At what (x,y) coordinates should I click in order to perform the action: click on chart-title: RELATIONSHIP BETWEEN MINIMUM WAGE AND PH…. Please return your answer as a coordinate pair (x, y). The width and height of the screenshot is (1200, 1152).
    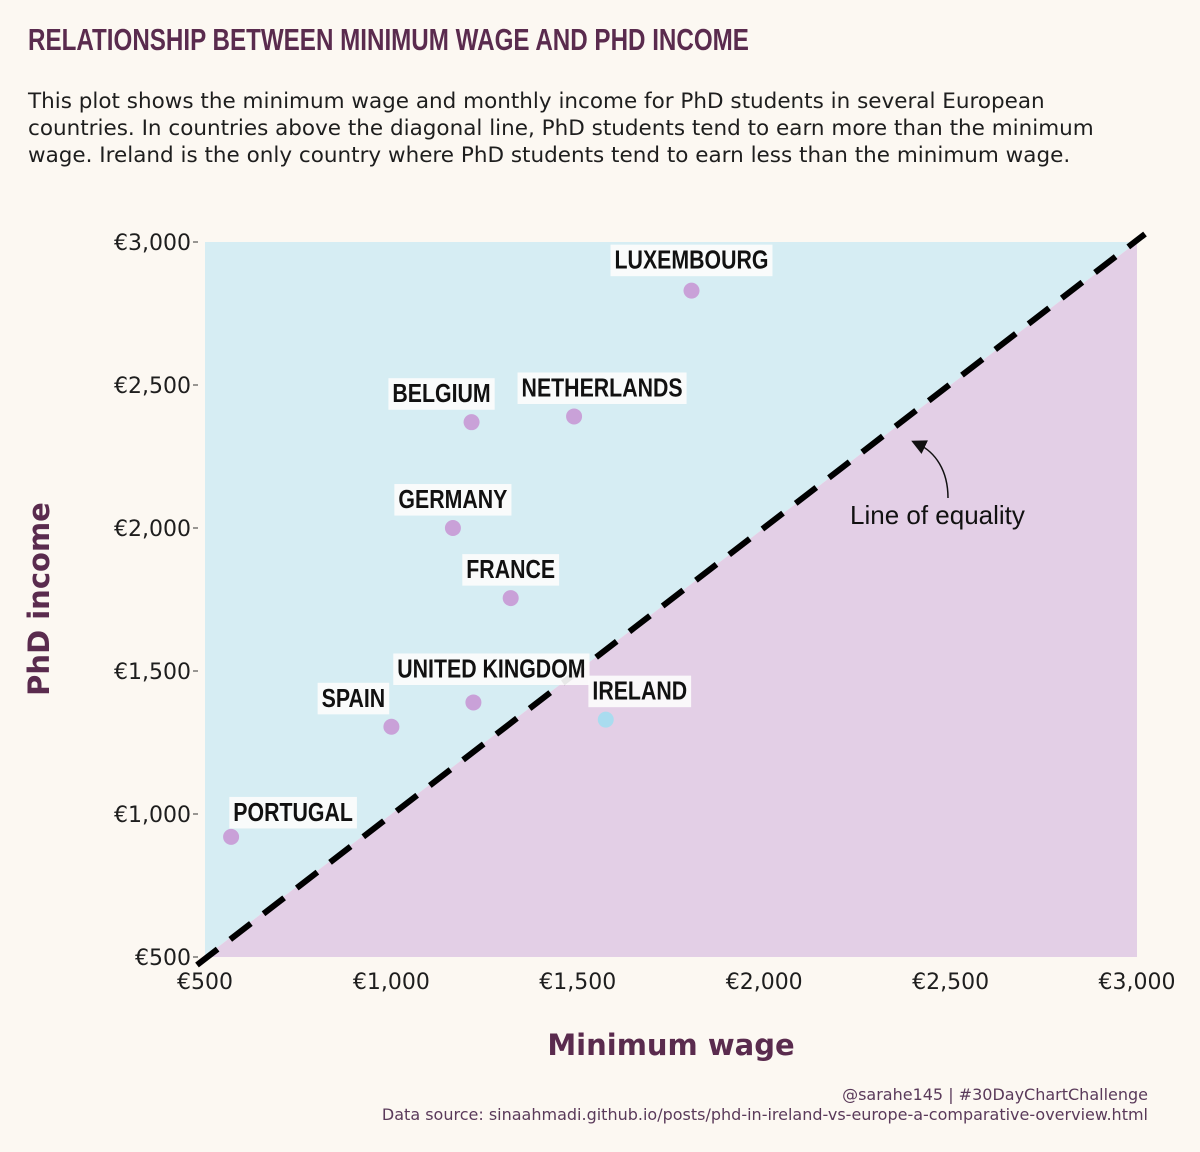
    Looking at the image, I should click on (388, 39).